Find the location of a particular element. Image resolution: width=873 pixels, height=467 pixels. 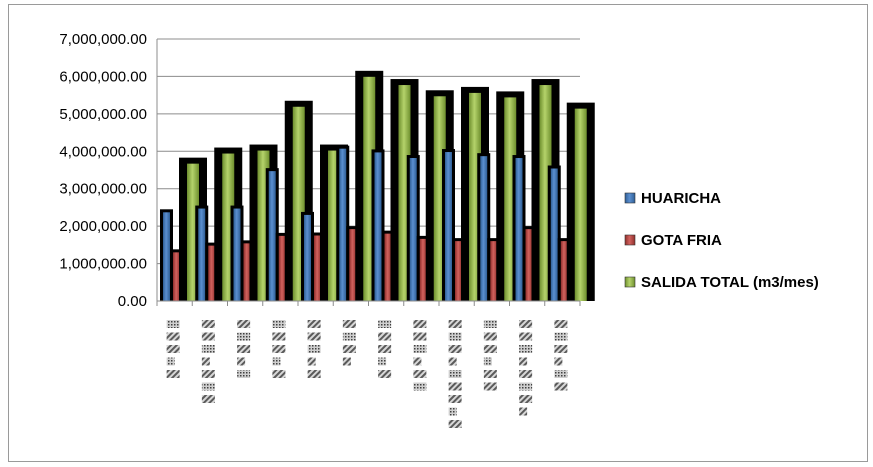

legend-item: SALIDA TOTAL (m3/mes) is located at coordinates (721, 282).